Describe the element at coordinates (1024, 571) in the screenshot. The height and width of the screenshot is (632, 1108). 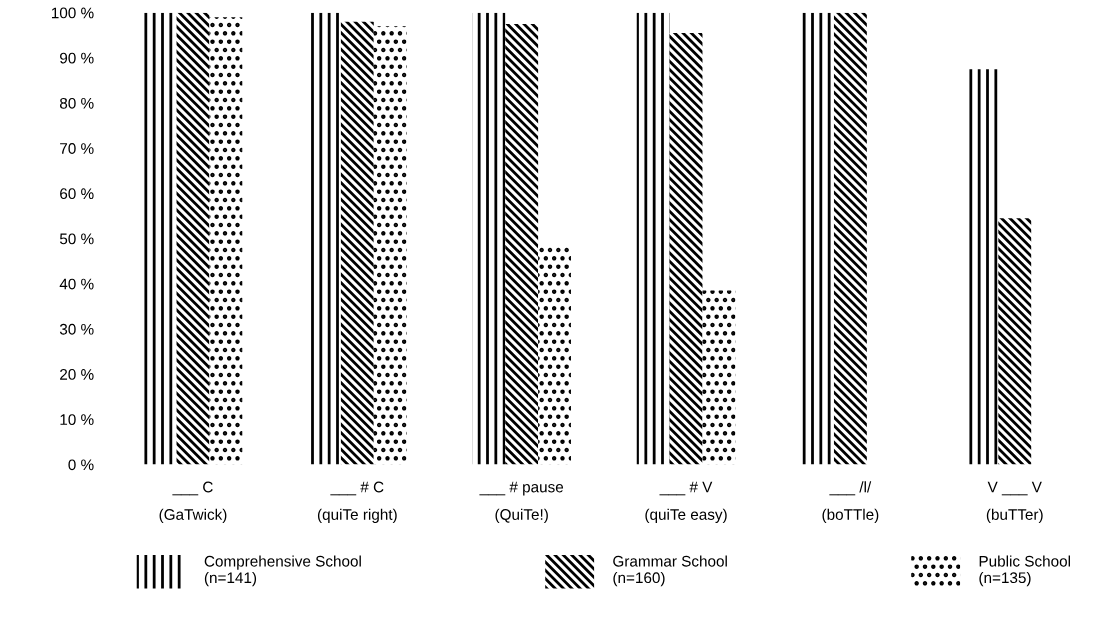
I see `legend-label: Public School (n=135)` at that location.